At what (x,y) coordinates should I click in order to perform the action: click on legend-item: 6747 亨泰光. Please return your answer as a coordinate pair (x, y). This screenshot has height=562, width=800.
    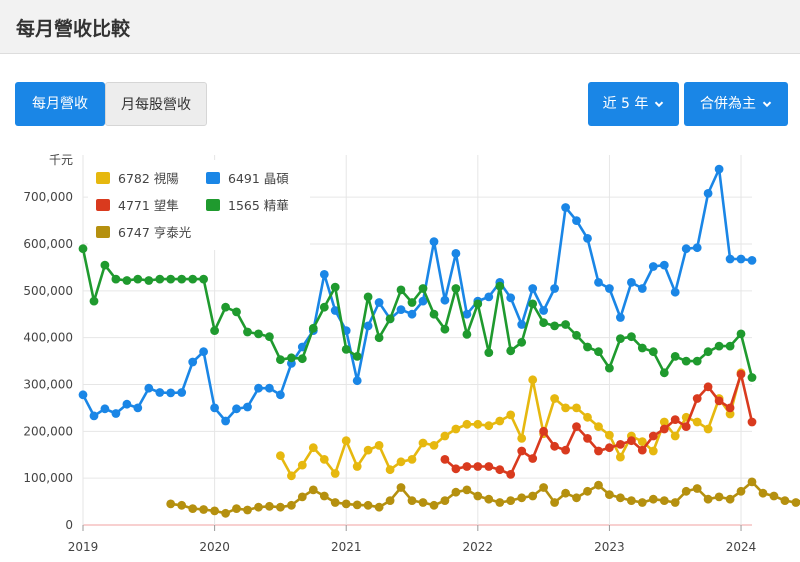
    Looking at the image, I should click on (143, 232).